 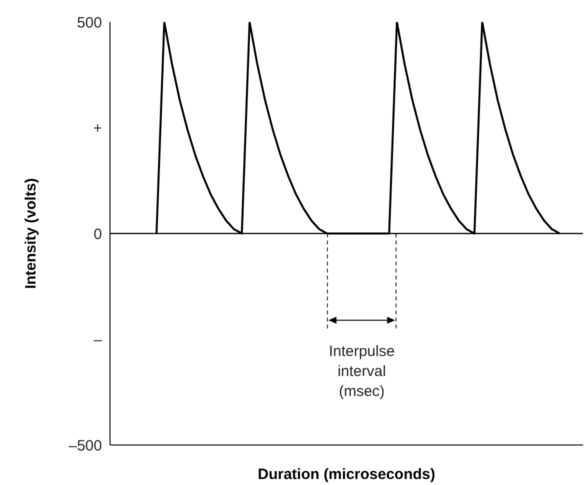 What do you see at coordinates (89, 23) in the screenshot?
I see `y-tick-label: 500` at bounding box center [89, 23].